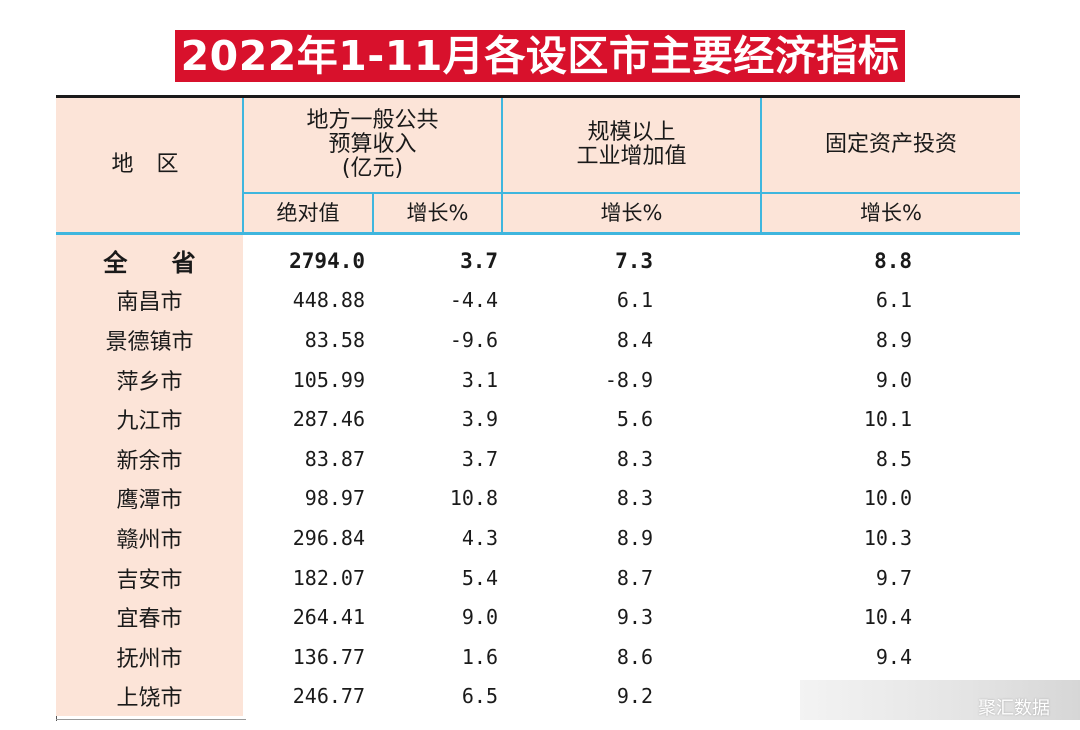  What do you see at coordinates (538, 696) in the screenshot?
I see `table-row: 上饶市 246.77 6.5 9.2` at bounding box center [538, 696].